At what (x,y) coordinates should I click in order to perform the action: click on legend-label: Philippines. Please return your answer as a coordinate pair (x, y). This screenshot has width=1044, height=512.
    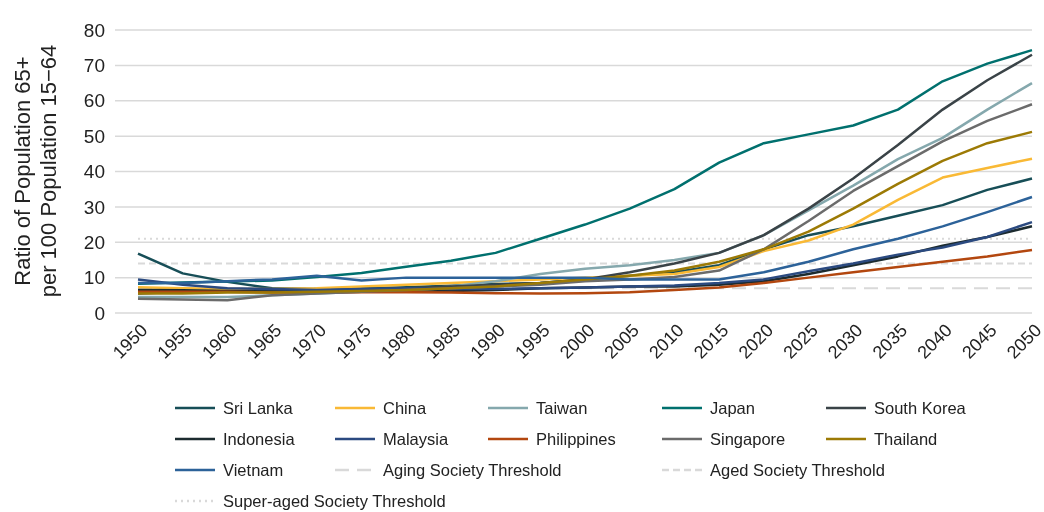
    Looking at the image, I should click on (576, 438).